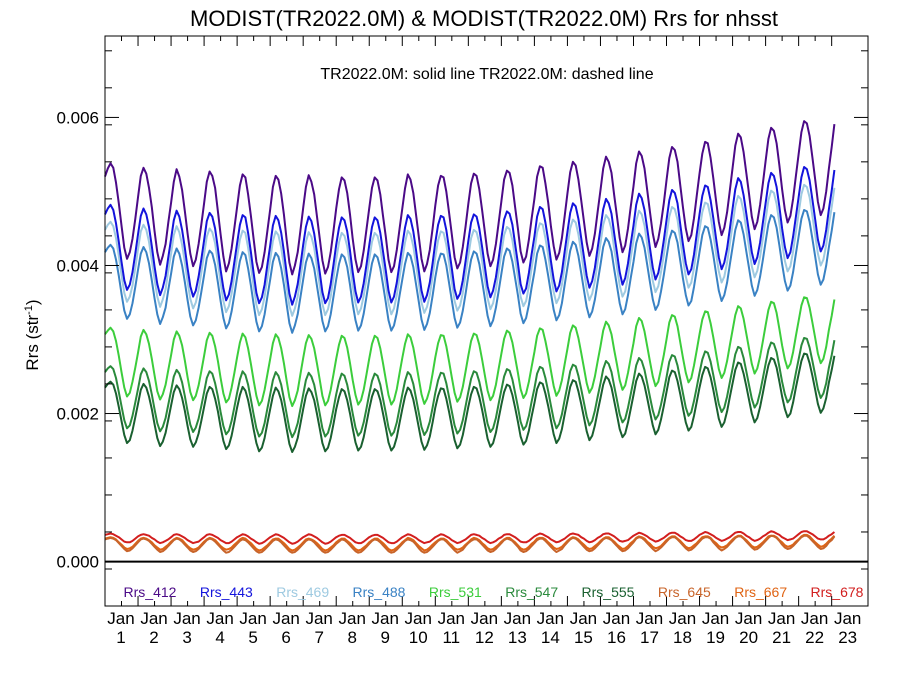 This screenshot has height=675, width=900. I want to click on x-tick-year: 5, so click(252, 637).